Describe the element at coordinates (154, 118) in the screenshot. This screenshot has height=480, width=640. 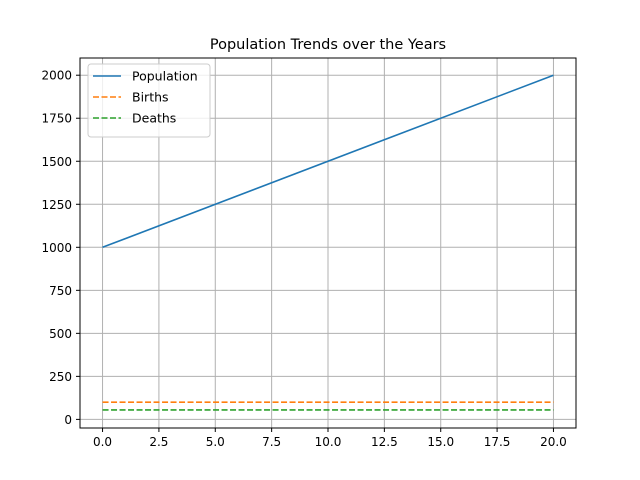
I see `legend-label-deaths: Deaths` at that location.